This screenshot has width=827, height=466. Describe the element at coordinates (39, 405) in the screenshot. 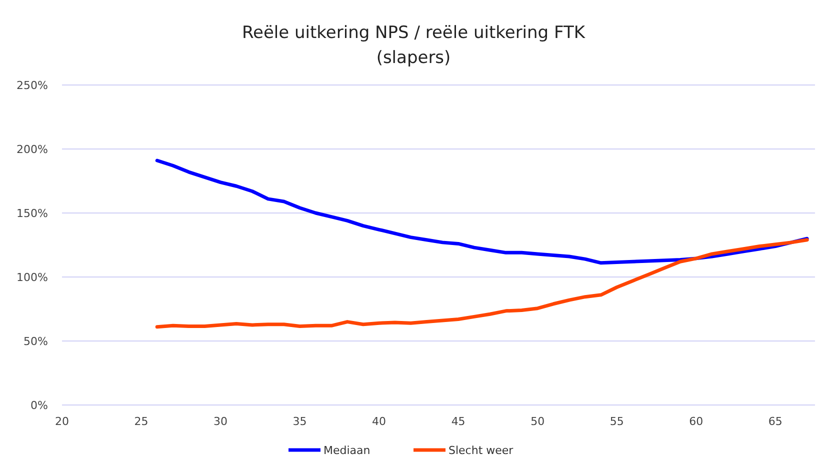

I see `y-tick-label: 0%` at that location.